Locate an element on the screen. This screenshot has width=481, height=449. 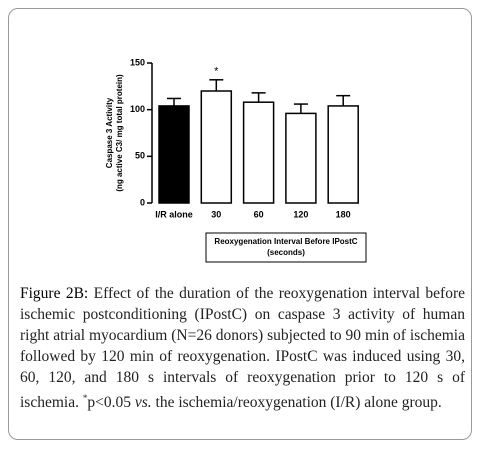
x-axis-label-box is located at coordinates (286, 247).